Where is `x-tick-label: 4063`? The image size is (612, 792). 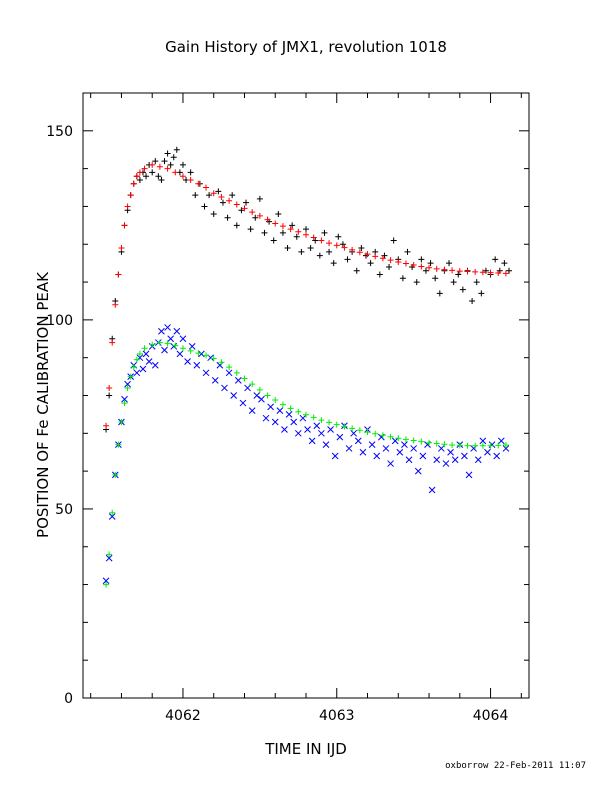
x-tick-label: 4063 is located at coordinates (337, 716).